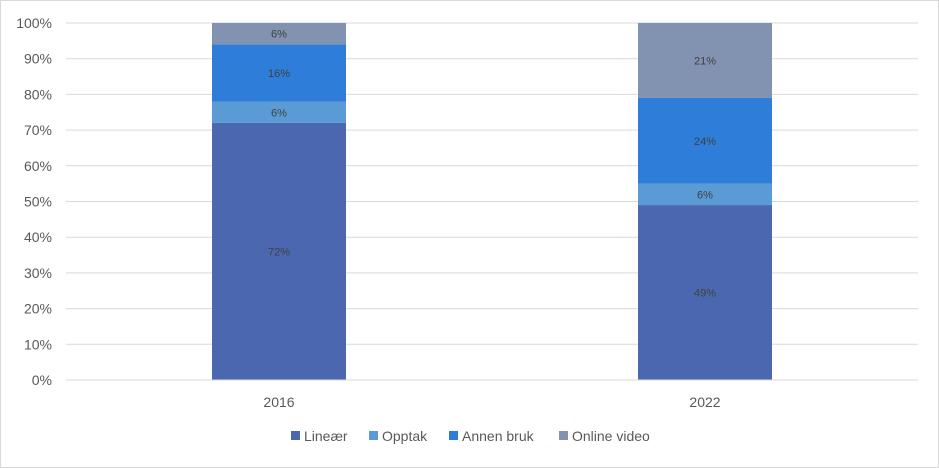 The image size is (939, 468). I want to click on y-tick-label: 60%, so click(38, 166).